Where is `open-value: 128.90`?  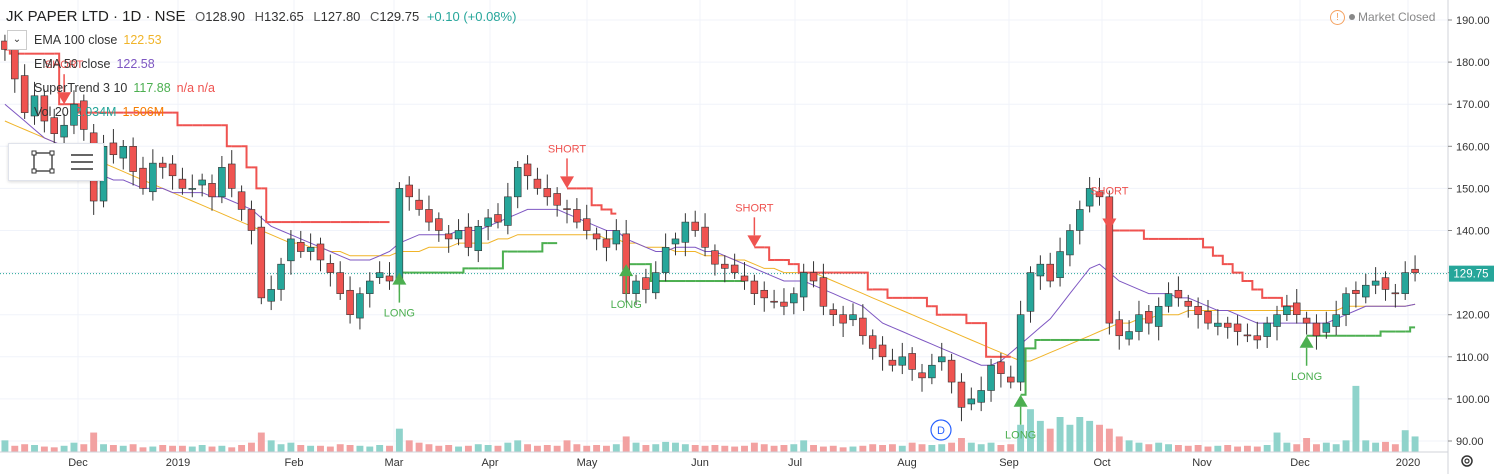
open-value: 128.90 is located at coordinates (225, 16).